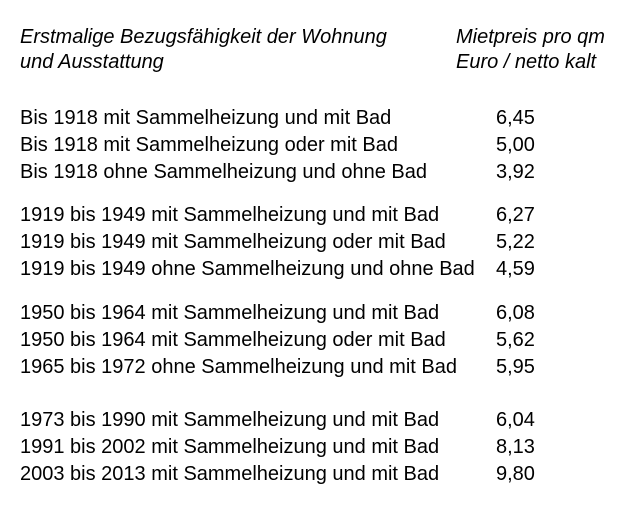 Image resolution: width=620 pixels, height=517 pixels. What do you see at coordinates (530, 37) in the screenshot?
I see `price-header-line-1: Mietpreis pro qm` at bounding box center [530, 37].